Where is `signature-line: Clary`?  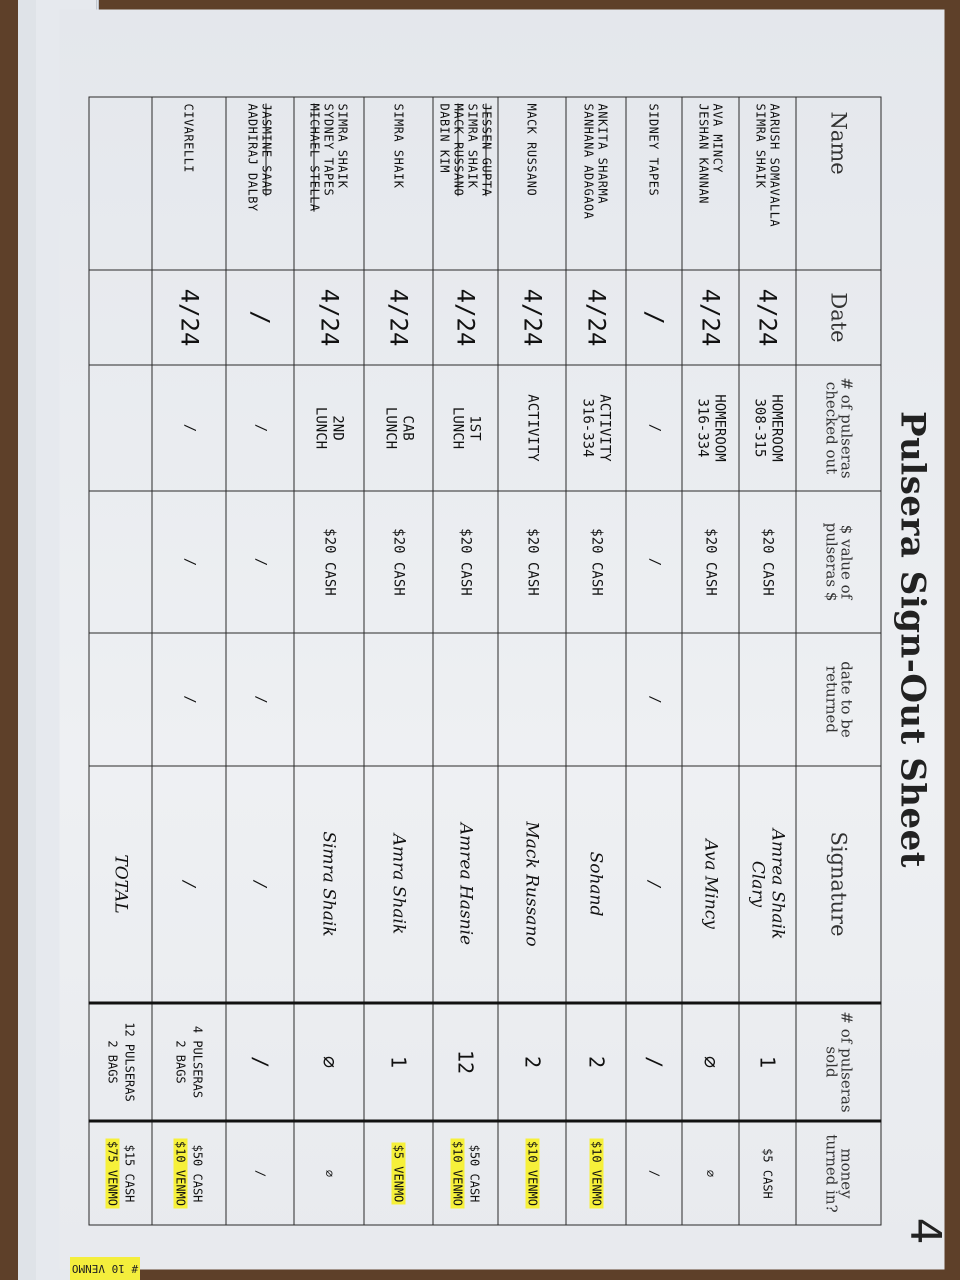 signature-line: Clary is located at coordinates (757, 884).